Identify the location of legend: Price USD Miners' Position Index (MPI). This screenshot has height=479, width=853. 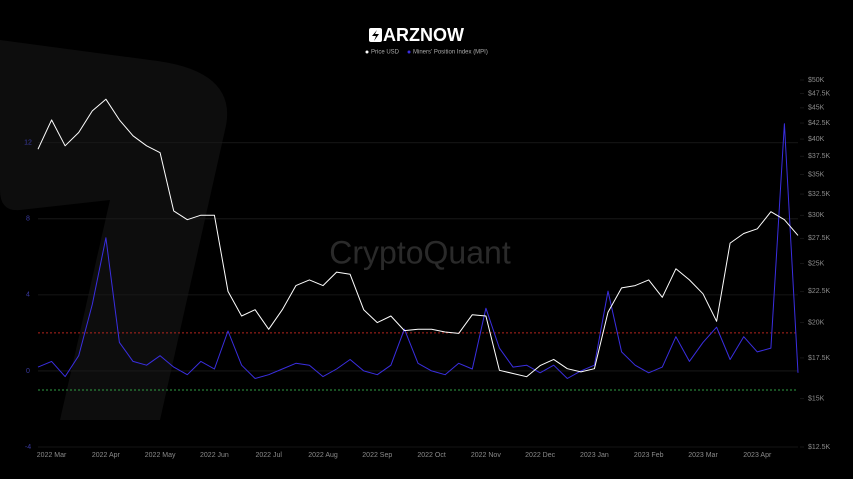
(426, 53).